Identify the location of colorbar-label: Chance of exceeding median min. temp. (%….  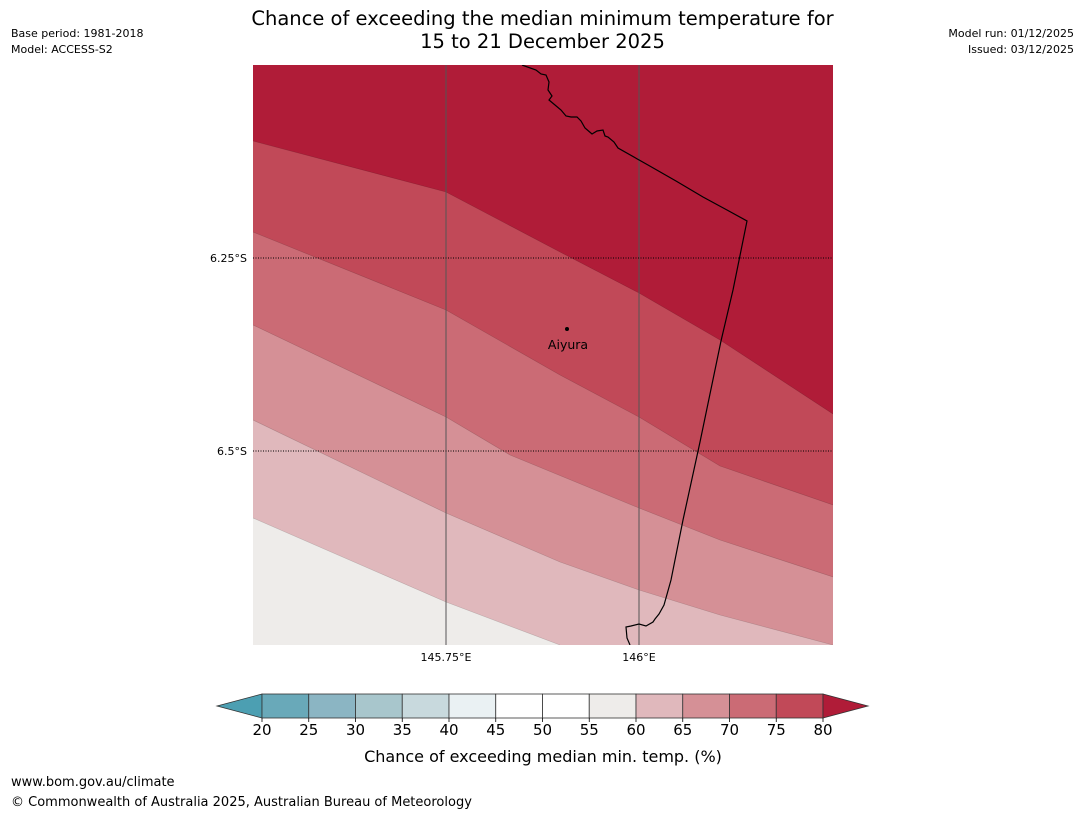
(543, 756).